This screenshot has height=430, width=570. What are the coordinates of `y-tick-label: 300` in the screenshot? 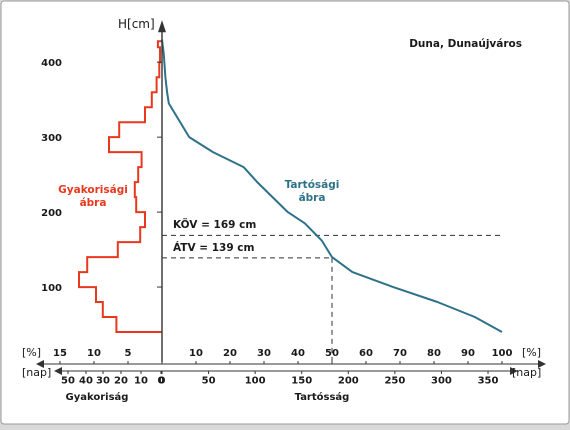 It's located at (51, 138).